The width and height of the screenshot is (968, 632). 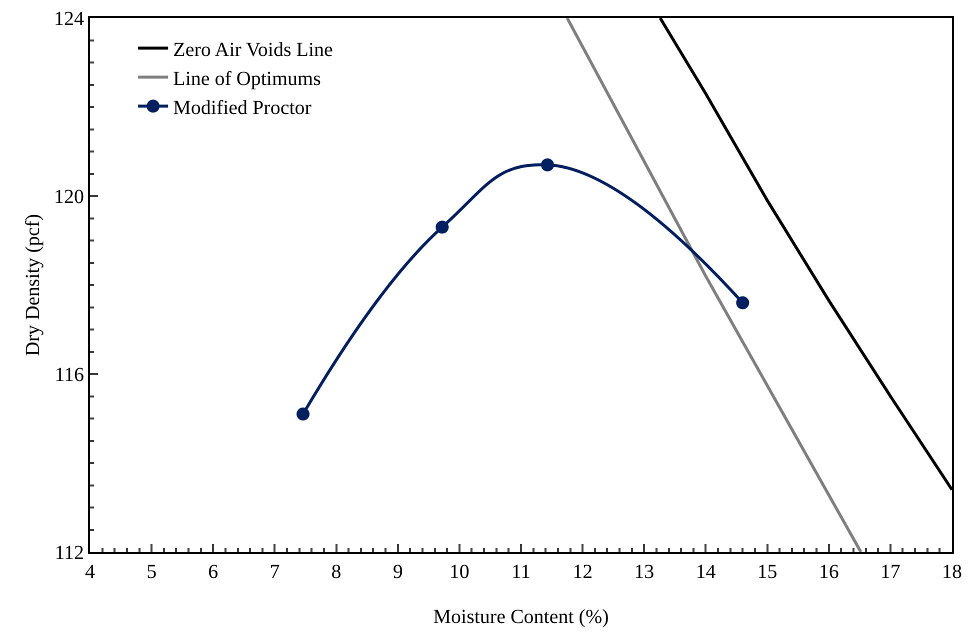 What do you see at coordinates (69, 375) in the screenshot?
I see `y-tick-label: 116` at bounding box center [69, 375].